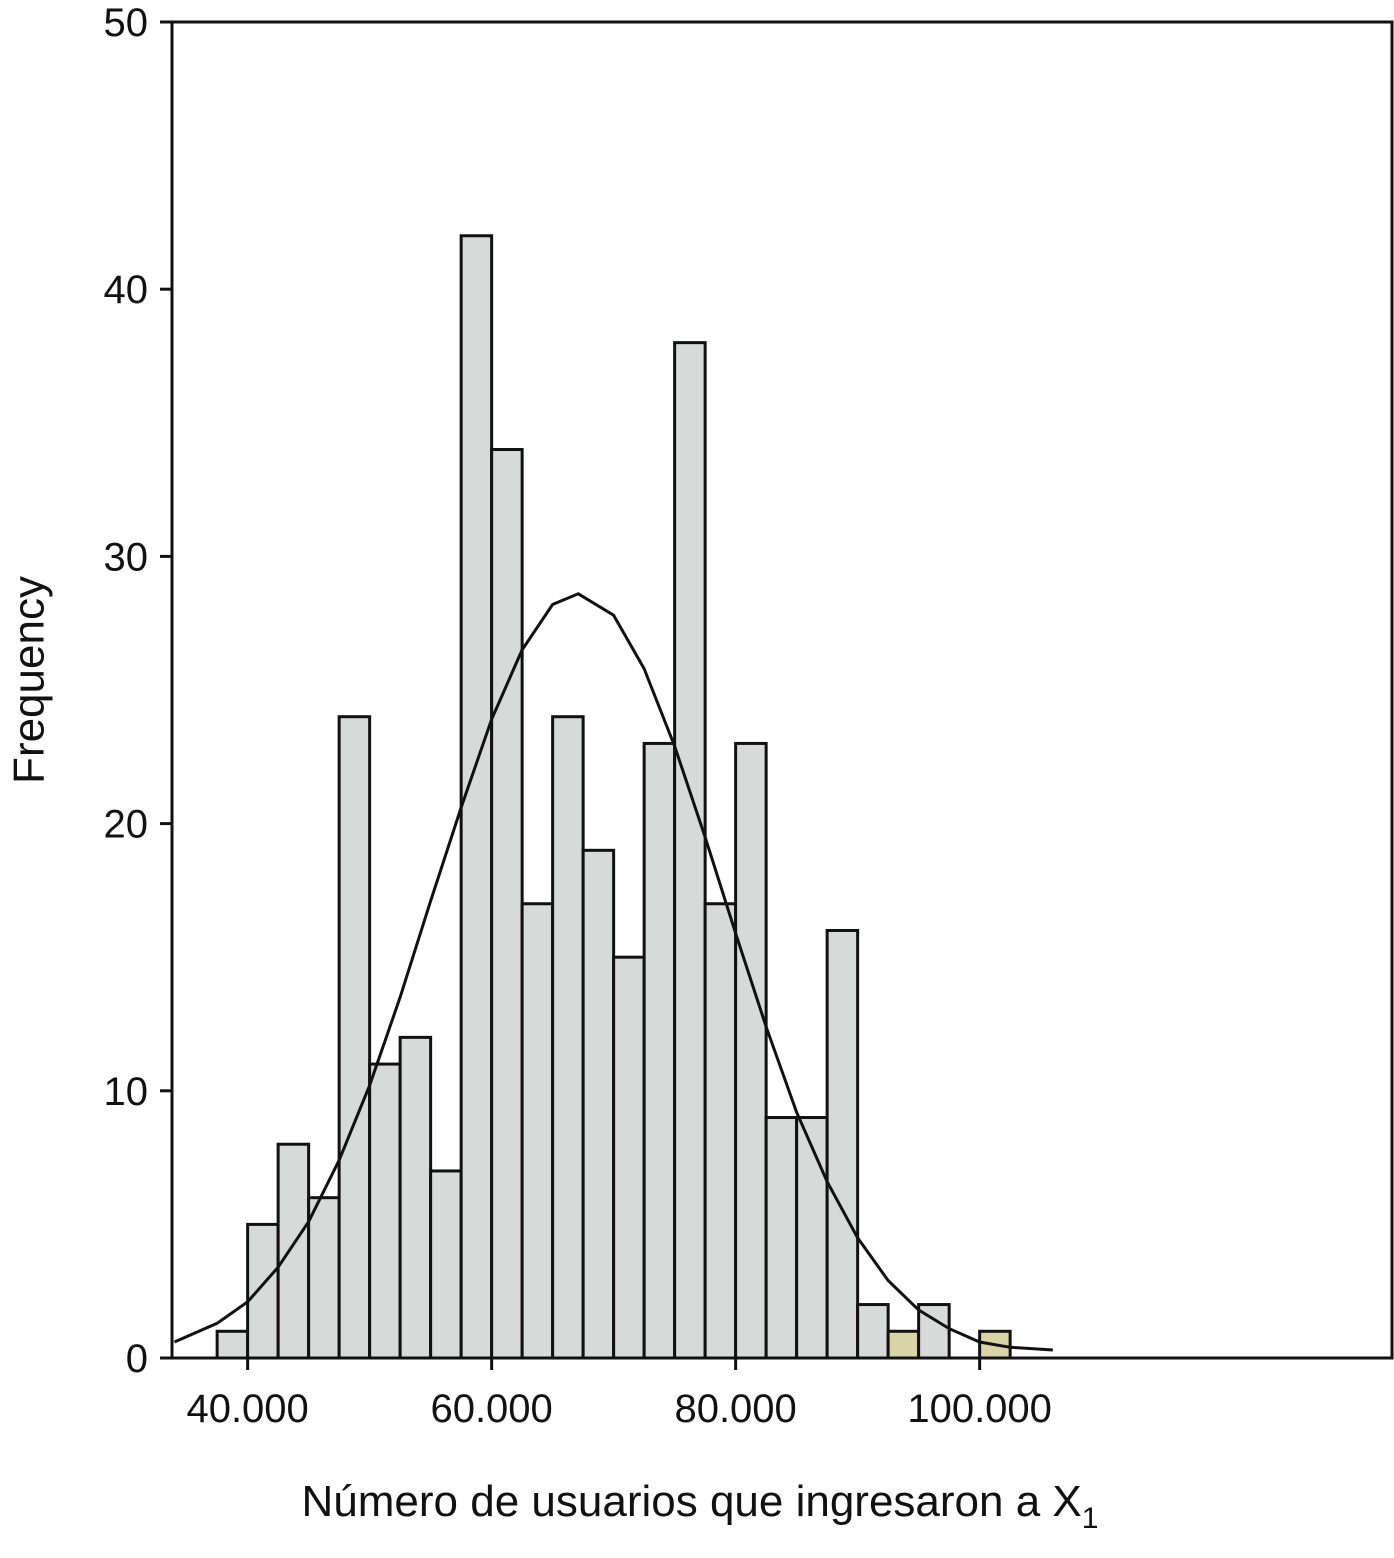 This screenshot has height=1558, width=1394. Describe the element at coordinates (1090, 1518) in the screenshot. I see `x-axis-label-subscript: 1` at that location.